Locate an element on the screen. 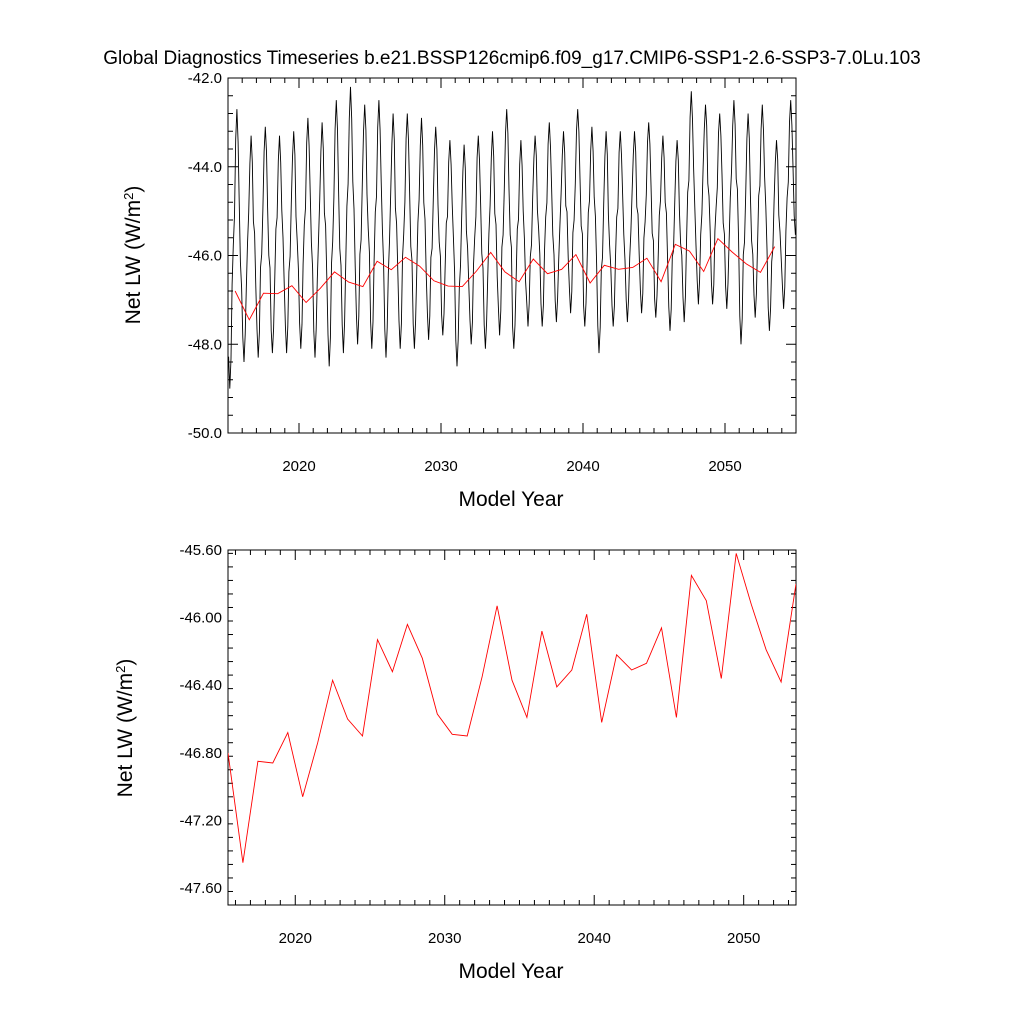  y-tick-label: -46.00 is located at coordinates (200, 618).